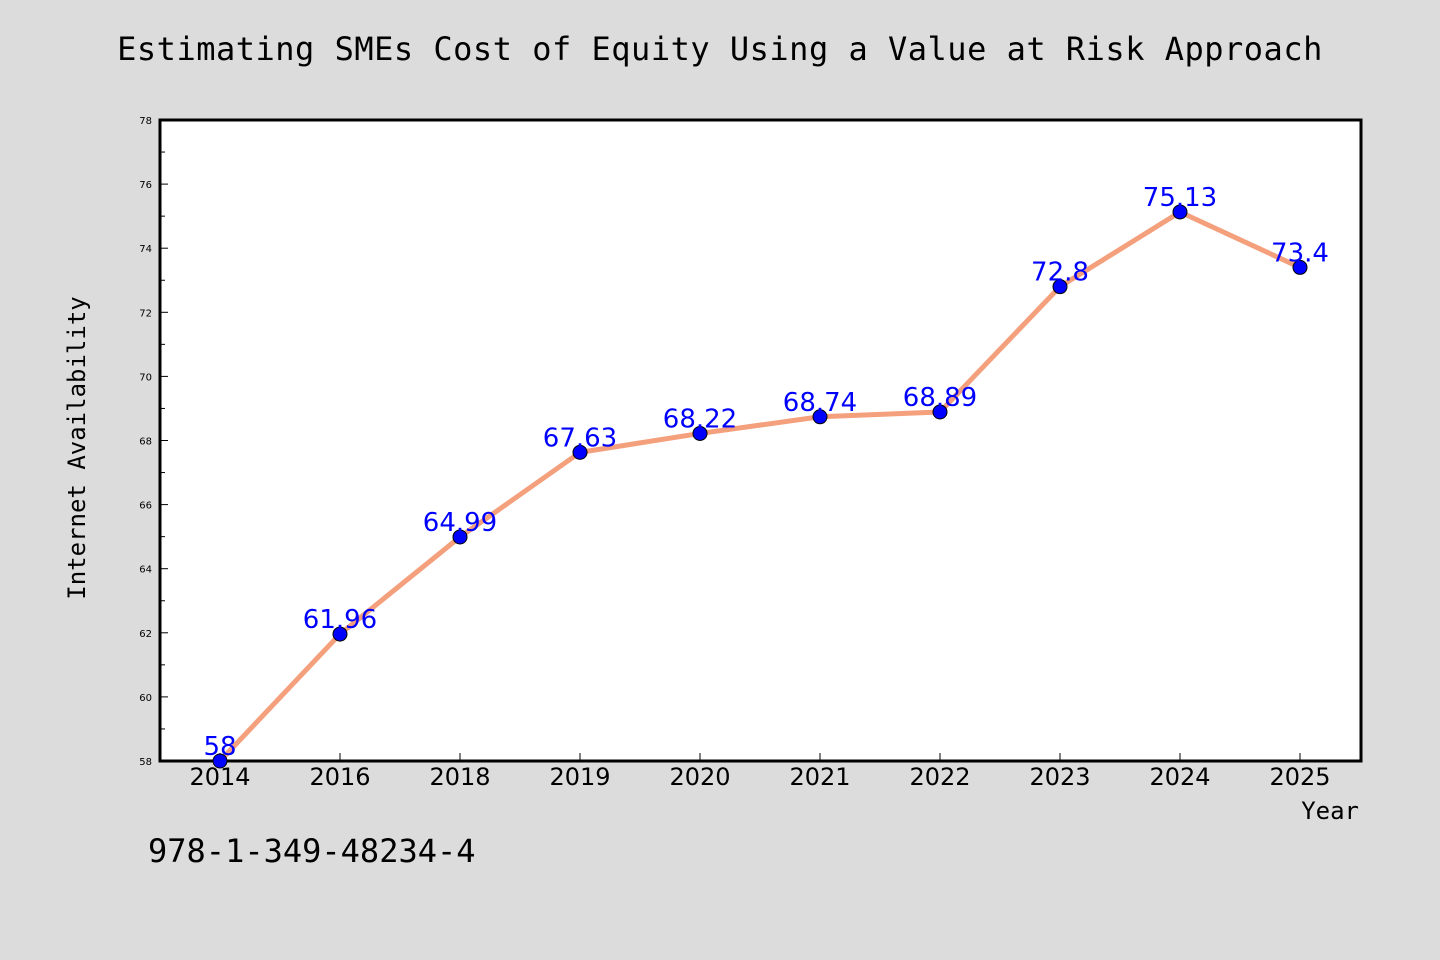  I want to click on data-label: 75.13, so click(1180, 198).